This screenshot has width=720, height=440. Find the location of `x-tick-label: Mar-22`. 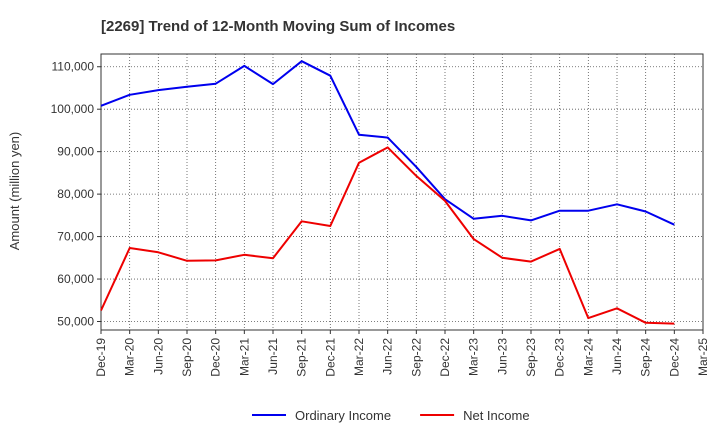

x-tick-label: Mar-22 is located at coordinates (359, 357).